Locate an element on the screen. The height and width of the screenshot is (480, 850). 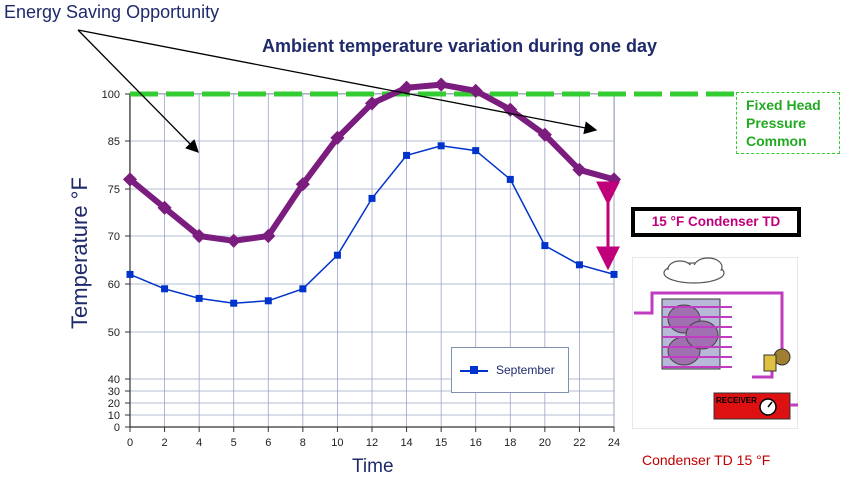
energy-saving-annotation: Energy Saving Opportunity is located at coordinates (112, 12).